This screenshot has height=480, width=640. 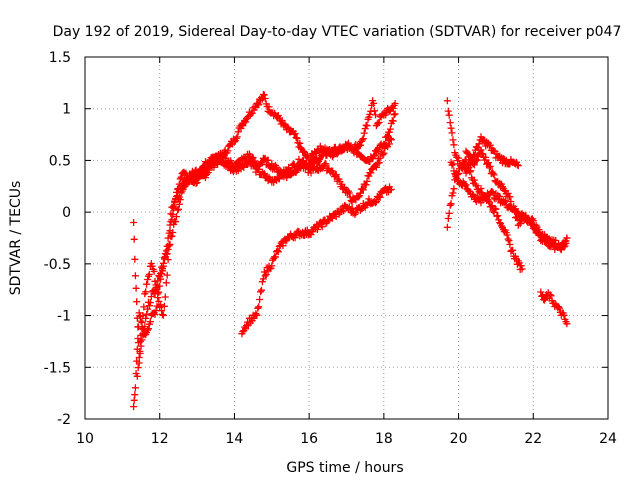 What do you see at coordinates (60, 58) in the screenshot?
I see `y-tick-label: 1.5` at bounding box center [60, 58].